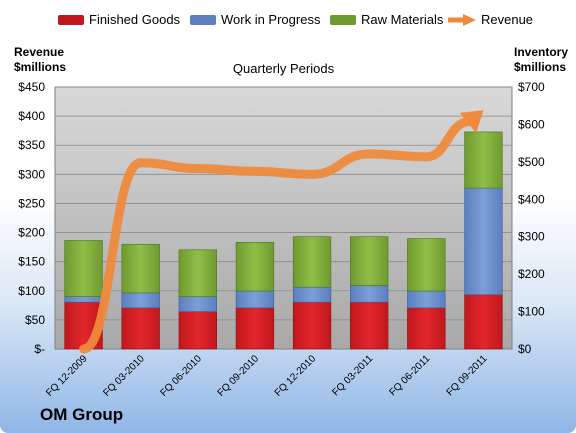 The image size is (576, 433). I want to click on y-left-tick-label: $250, so click(31, 203).